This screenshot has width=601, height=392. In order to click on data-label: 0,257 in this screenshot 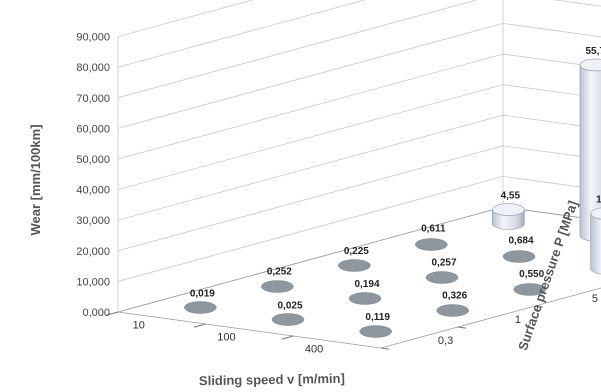, I will do `click(443, 263)`.